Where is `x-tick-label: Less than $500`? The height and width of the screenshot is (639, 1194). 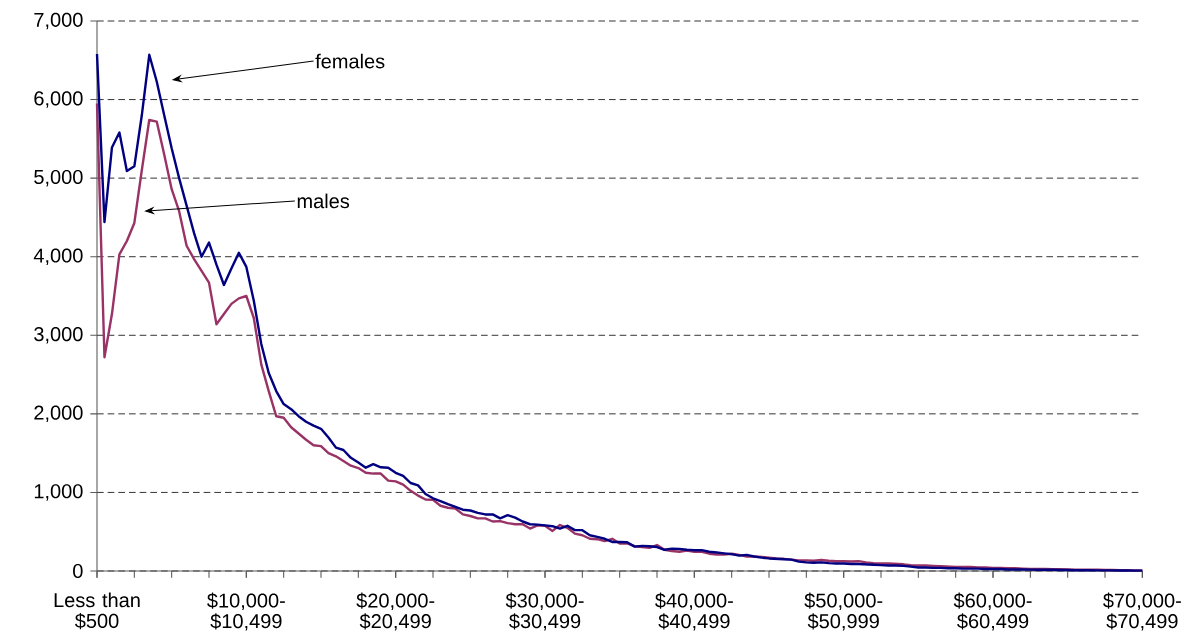 x-tick-label: Less than $500 is located at coordinates (97, 611).